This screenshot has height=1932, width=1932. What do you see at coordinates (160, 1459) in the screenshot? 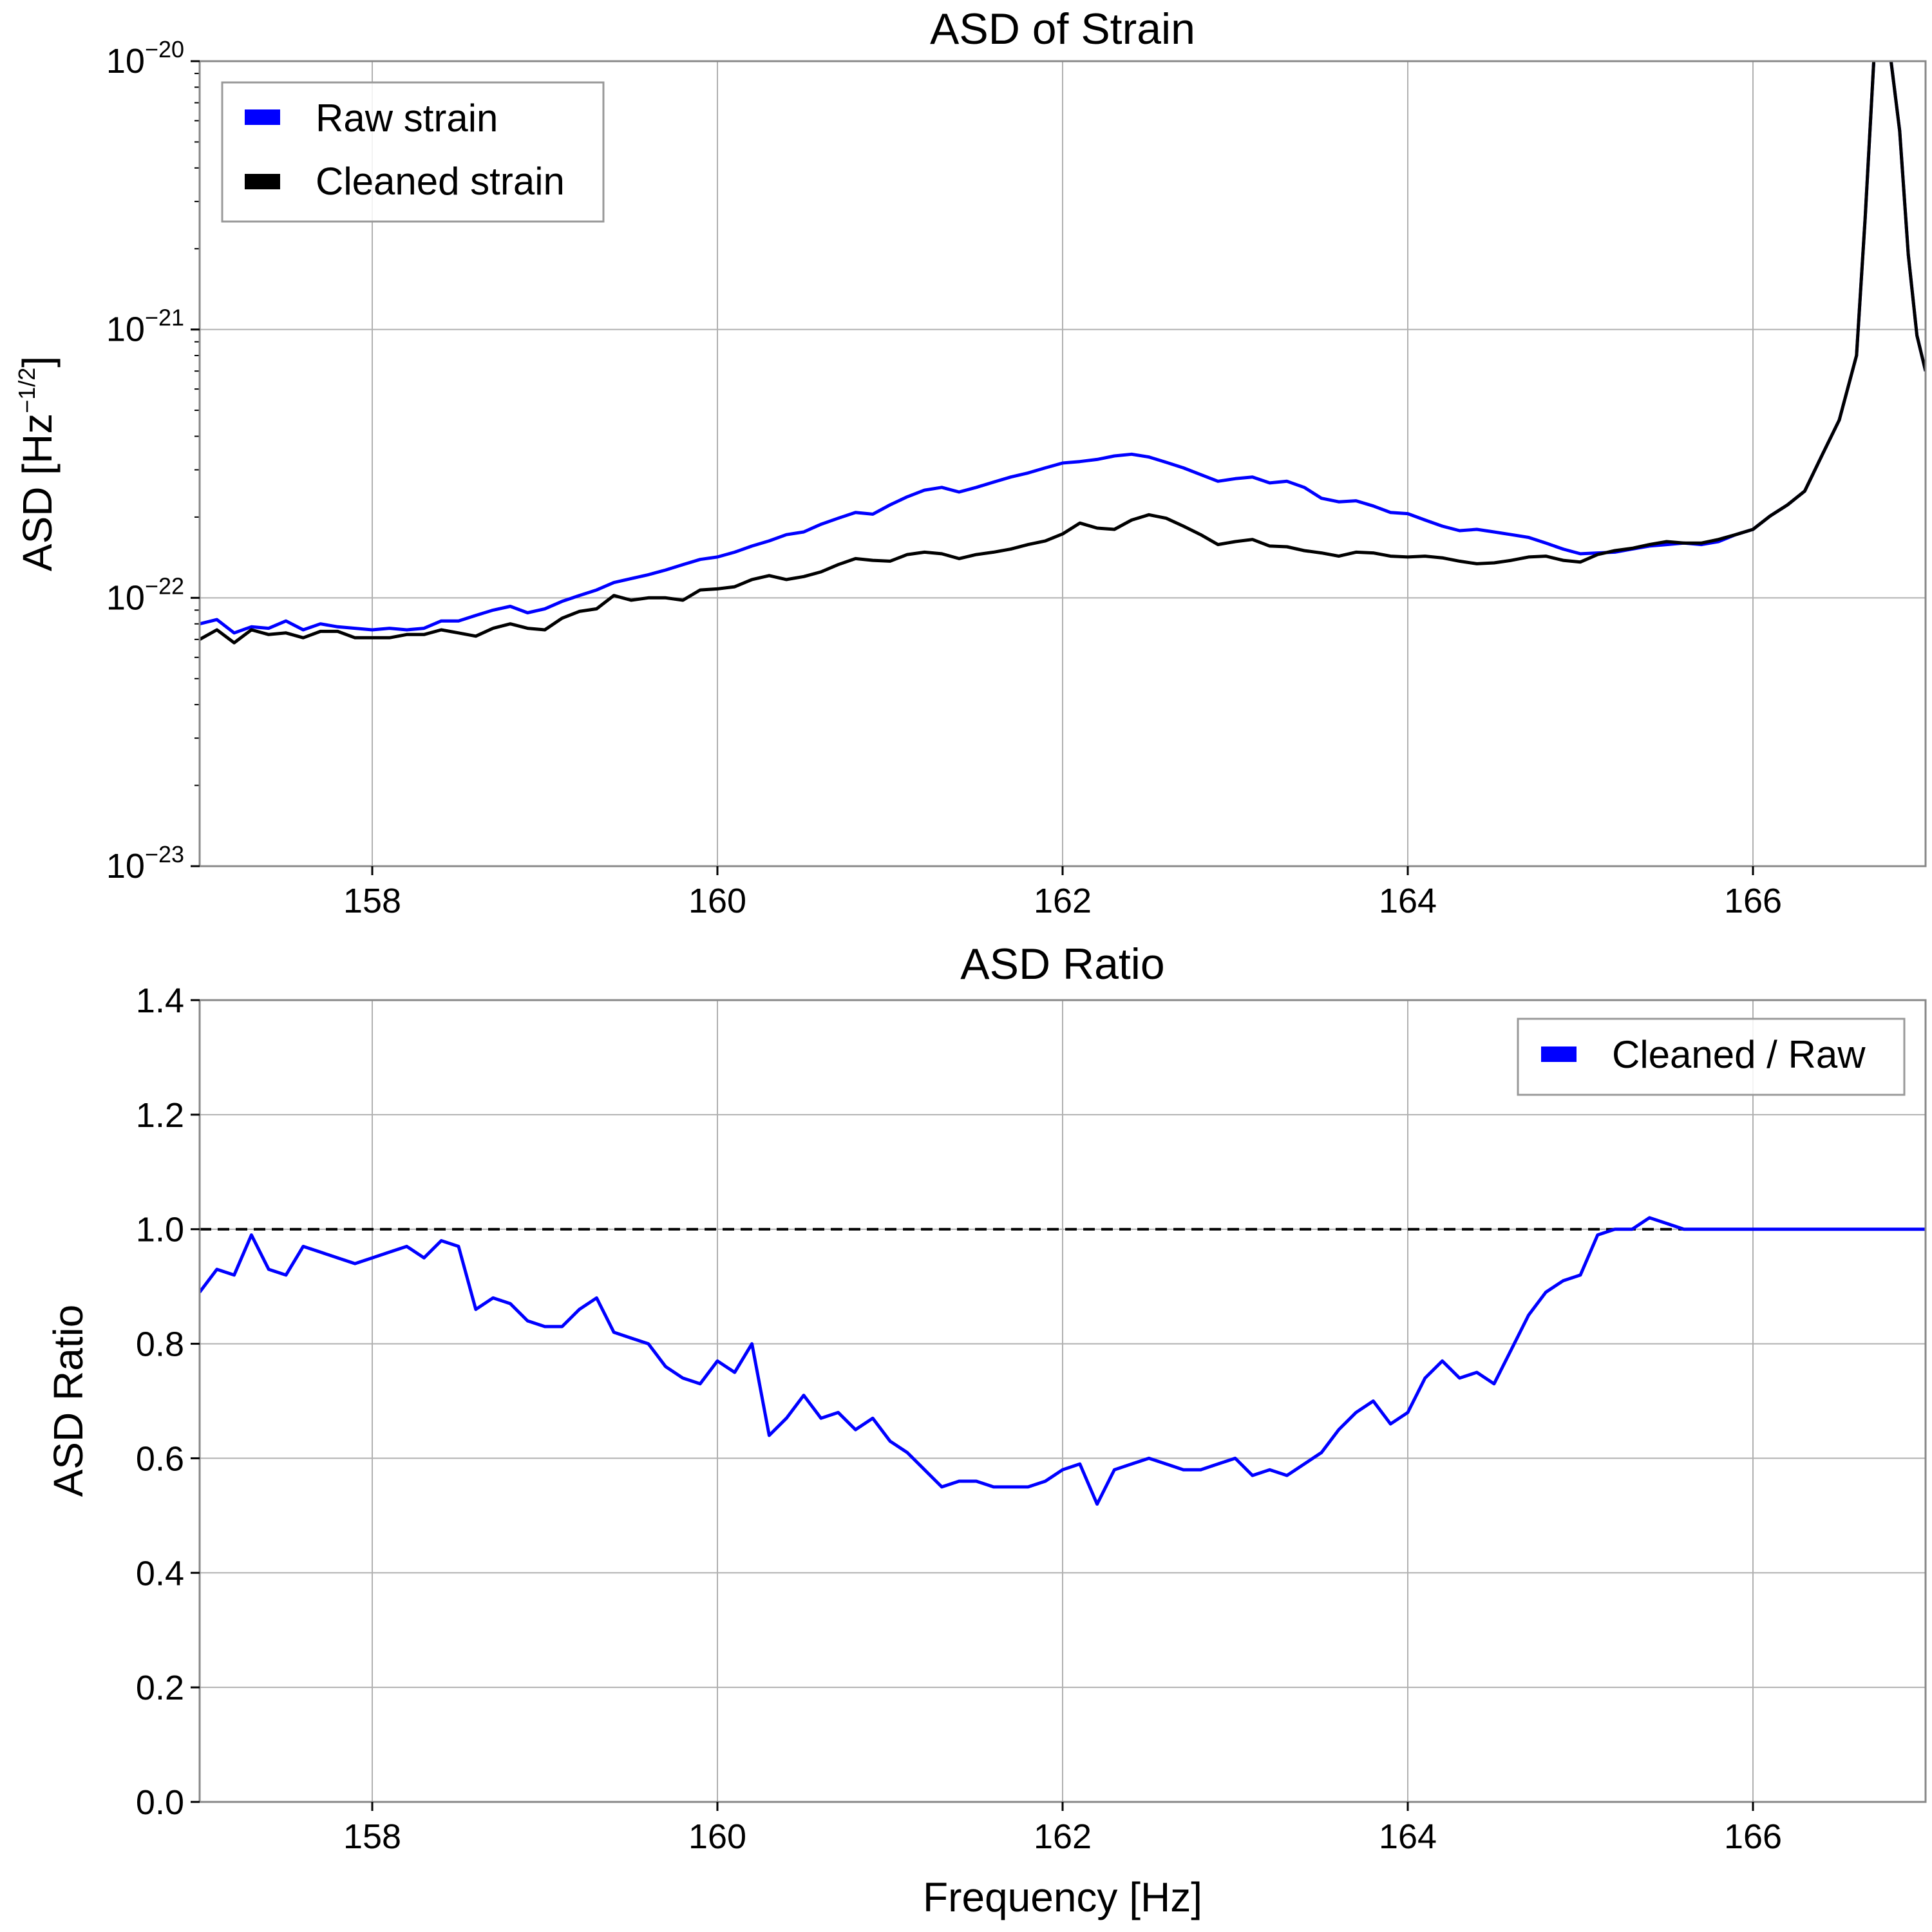
I see `y-tick-label: 0.6` at bounding box center [160, 1459].